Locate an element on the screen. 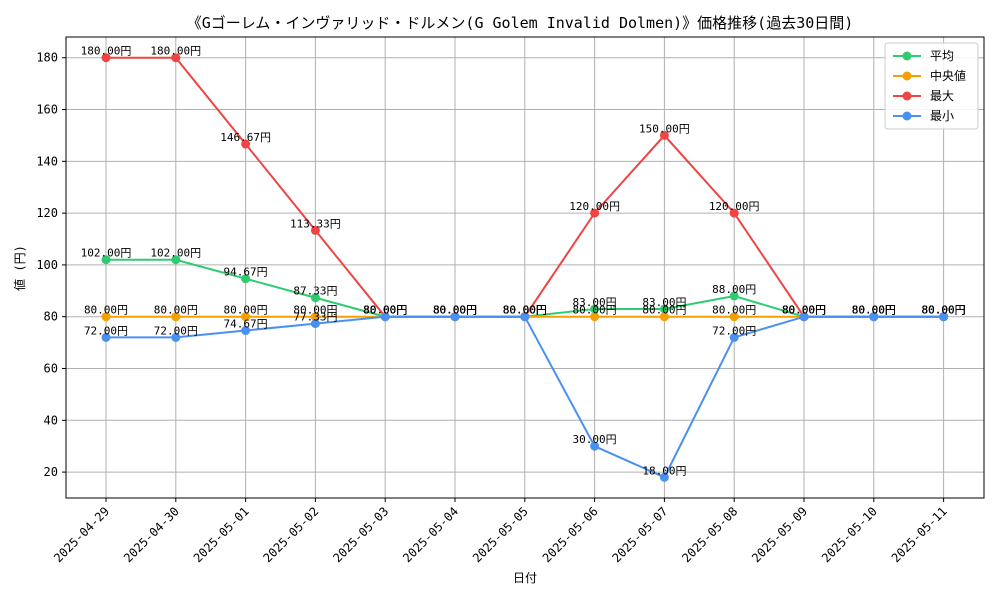  y-axis-label: 値 (円) is located at coordinates (19, 268).